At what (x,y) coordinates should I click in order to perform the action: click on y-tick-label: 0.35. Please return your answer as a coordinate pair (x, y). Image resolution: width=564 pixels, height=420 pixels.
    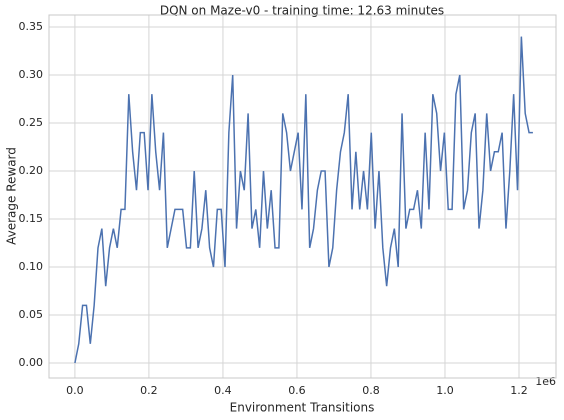
    Looking at the image, I should click on (31, 26).